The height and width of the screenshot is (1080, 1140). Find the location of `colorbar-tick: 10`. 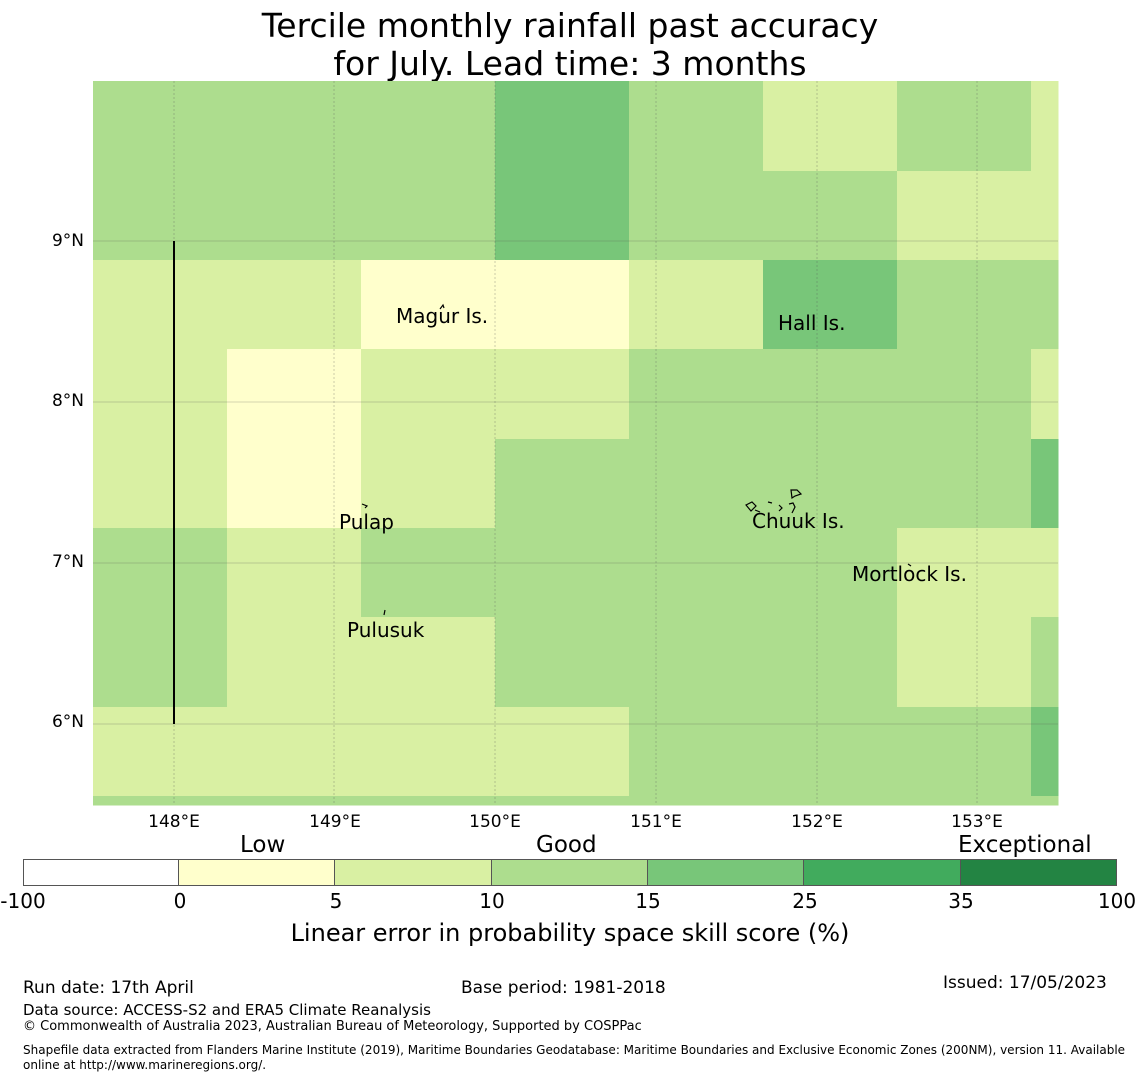

colorbar-tick: 10 is located at coordinates (492, 901).